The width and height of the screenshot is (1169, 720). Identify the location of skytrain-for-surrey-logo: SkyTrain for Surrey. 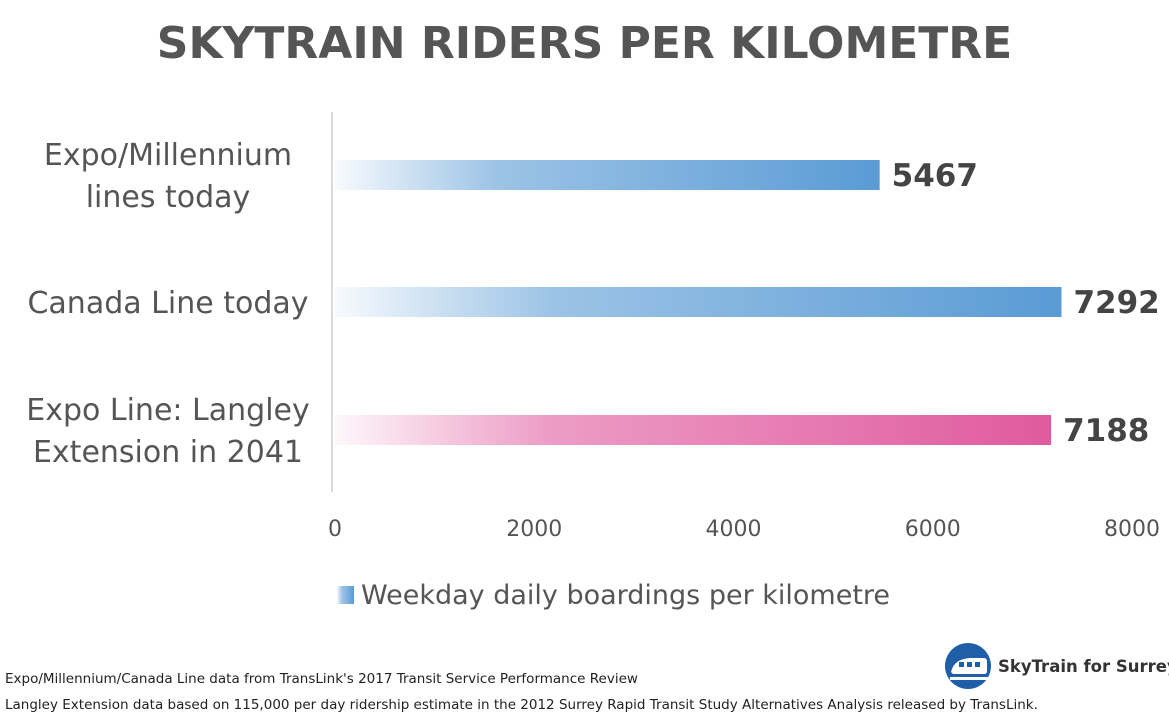
(1056, 666).